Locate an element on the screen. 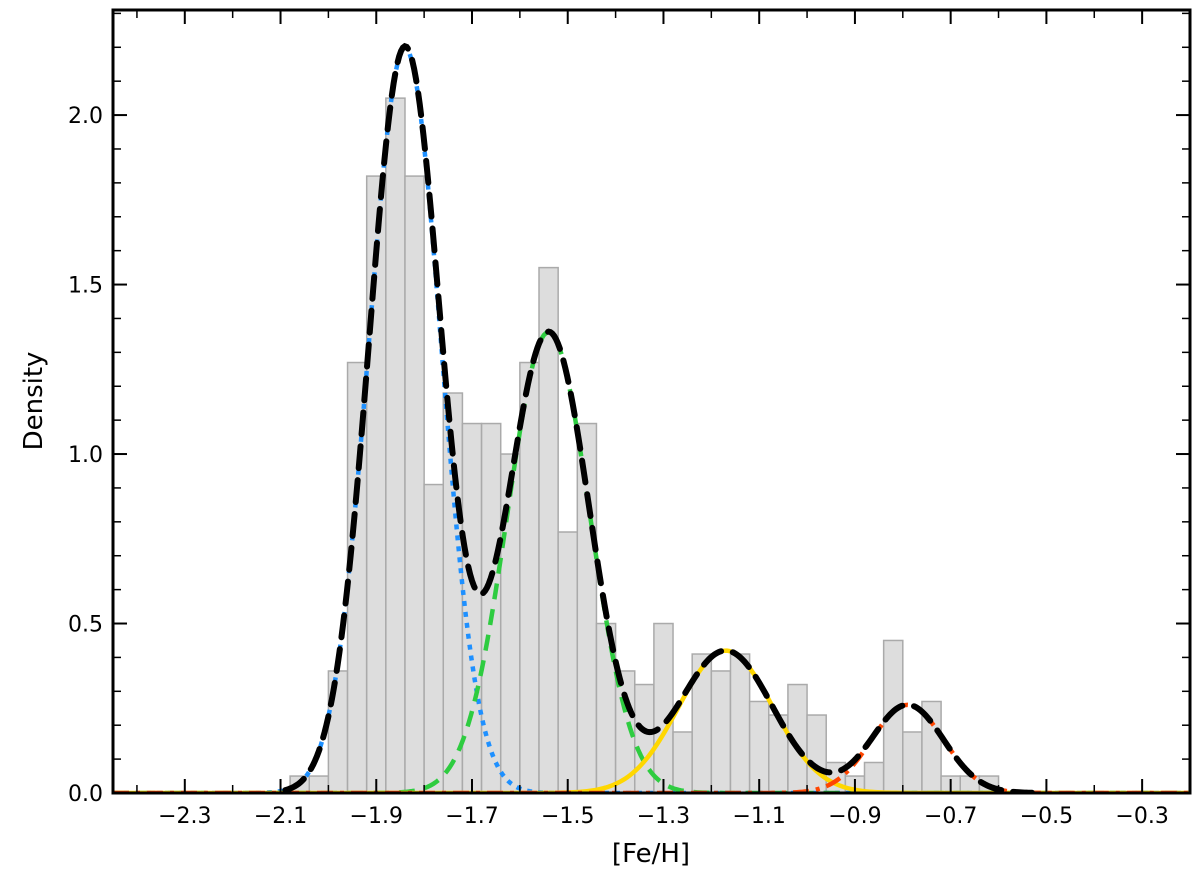 This screenshot has width=1200, height=879. x-tick-label: −1.3 is located at coordinates (663, 816).